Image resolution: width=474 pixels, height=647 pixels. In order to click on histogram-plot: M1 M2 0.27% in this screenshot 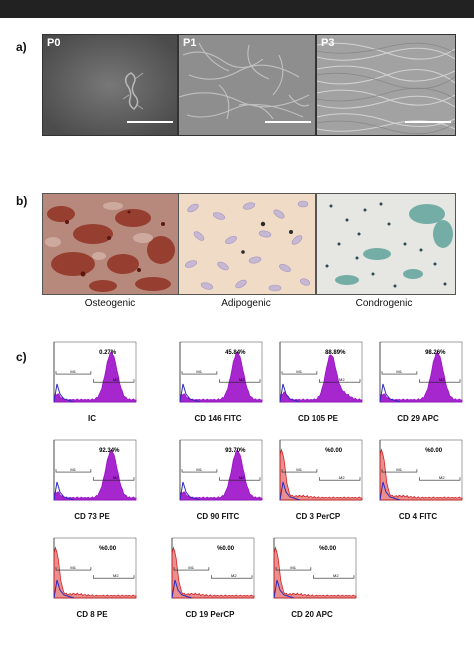, I will do `click(95, 372)`.